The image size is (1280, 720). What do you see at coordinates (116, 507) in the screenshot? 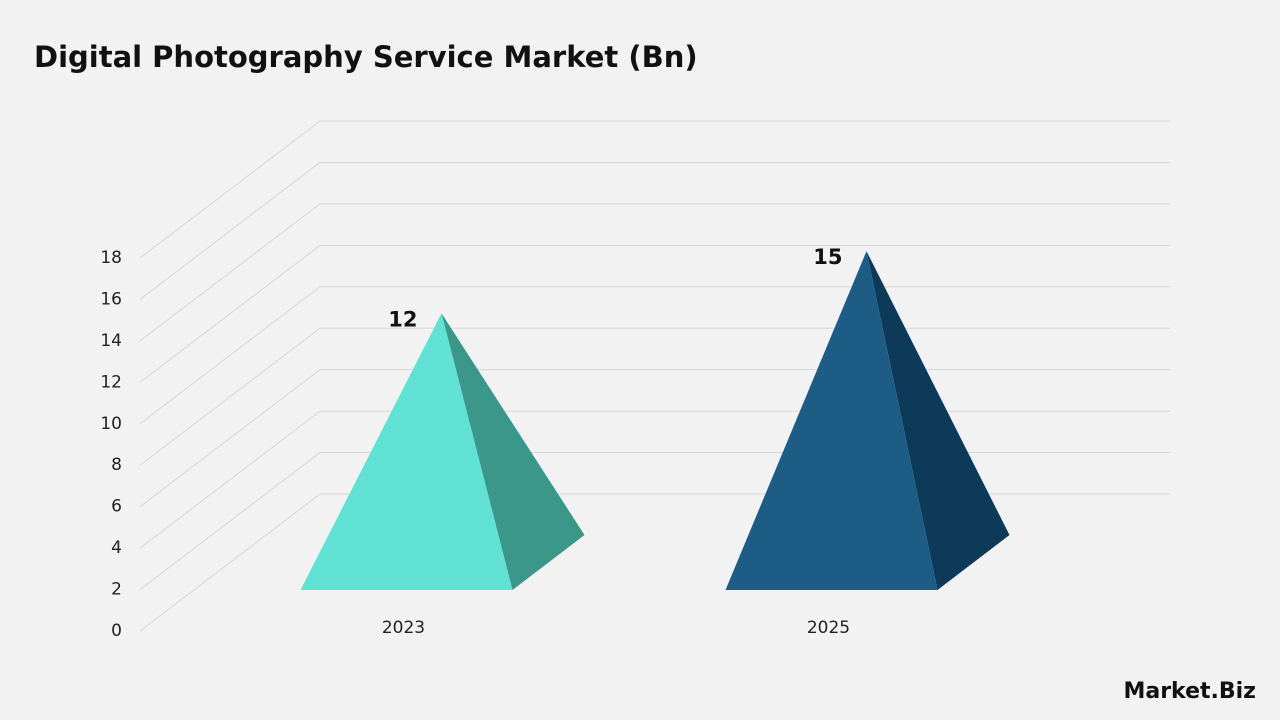
I see `y-tick-label: 6` at bounding box center [116, 507].